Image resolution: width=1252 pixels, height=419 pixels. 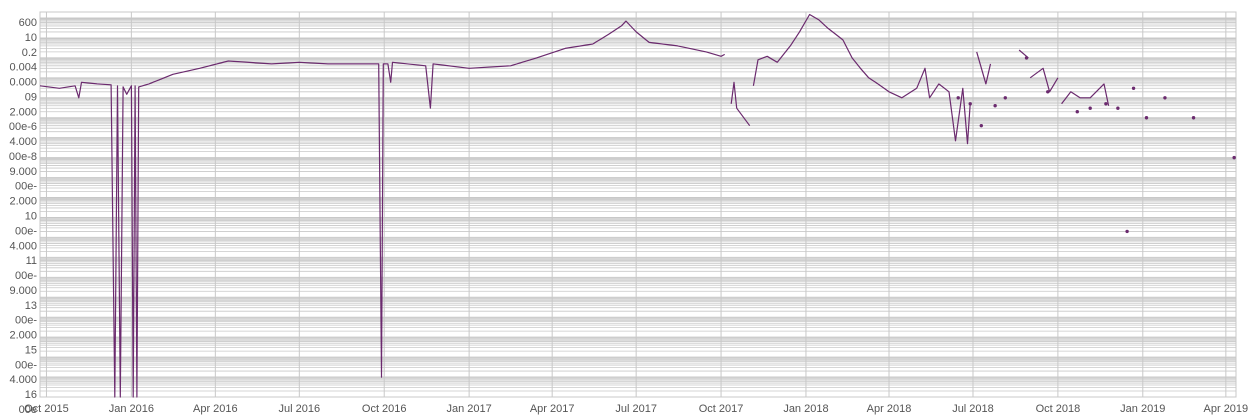 What do you see at coordinates (28, 23) in the screenshot?
I see `y-tick-label: 600` at bounding box center [28, 23].